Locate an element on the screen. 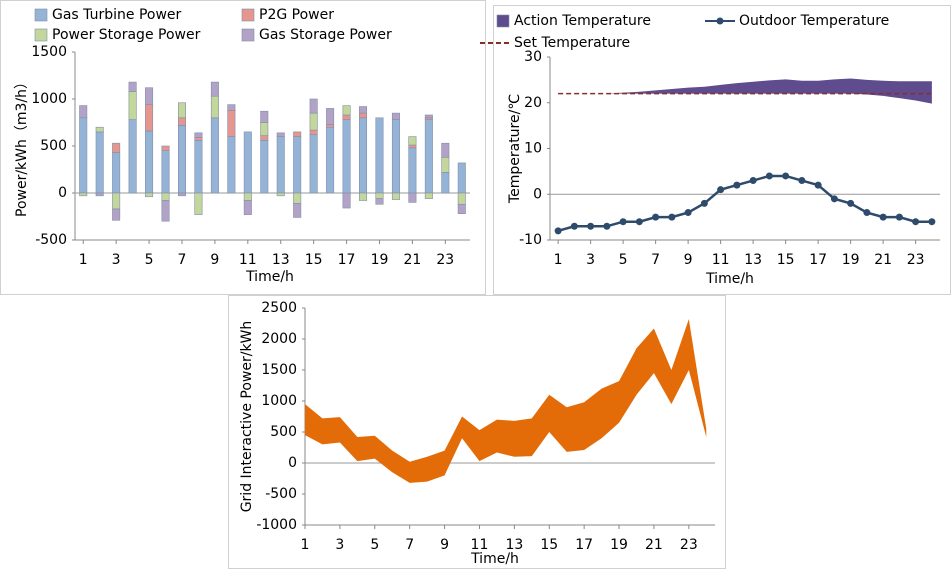 Image resolution: width=952 pixels, height=570 pixels. x-tick-label: 15 is located at coordinates (786, 260).